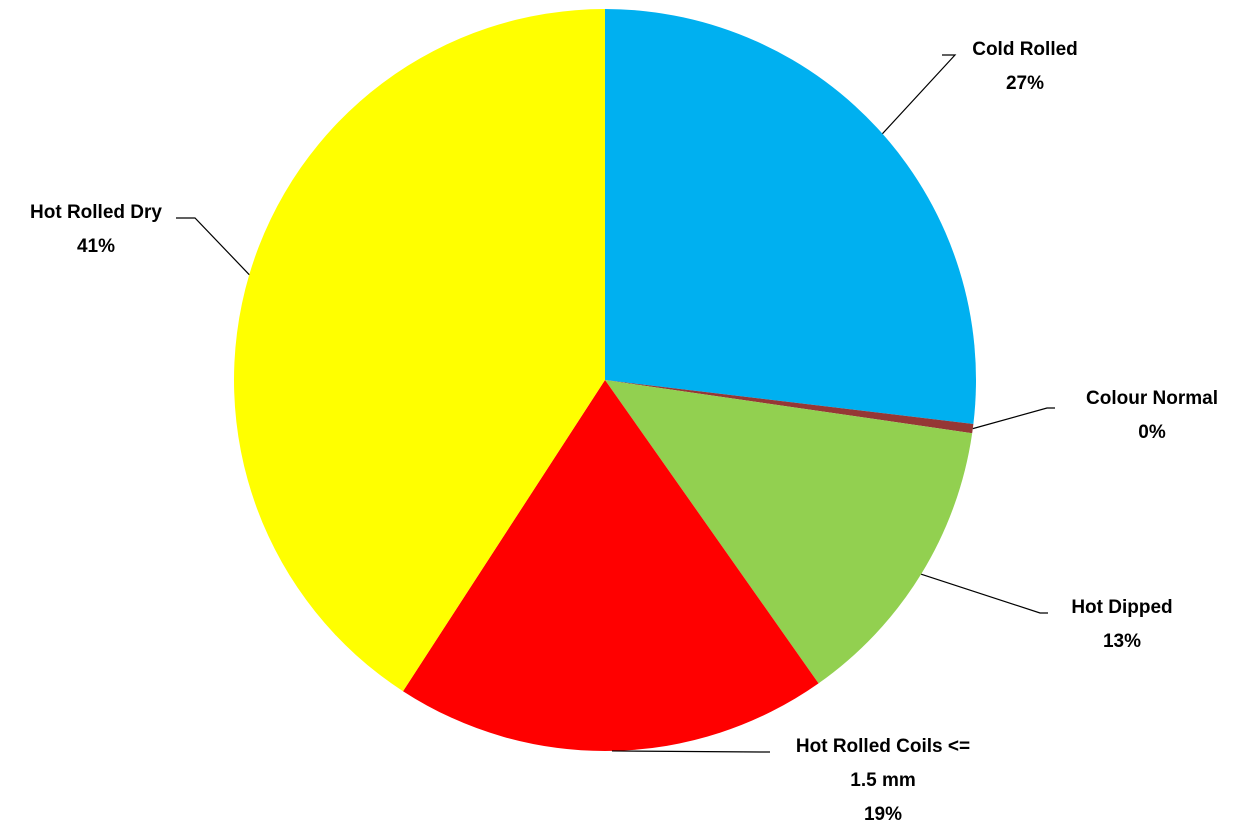  What do you see at coordinates (690, 751) in the screenshot?
I see `leader-line-hot-rolled-coils-1-5-mm` at bounding box center [690, 751].